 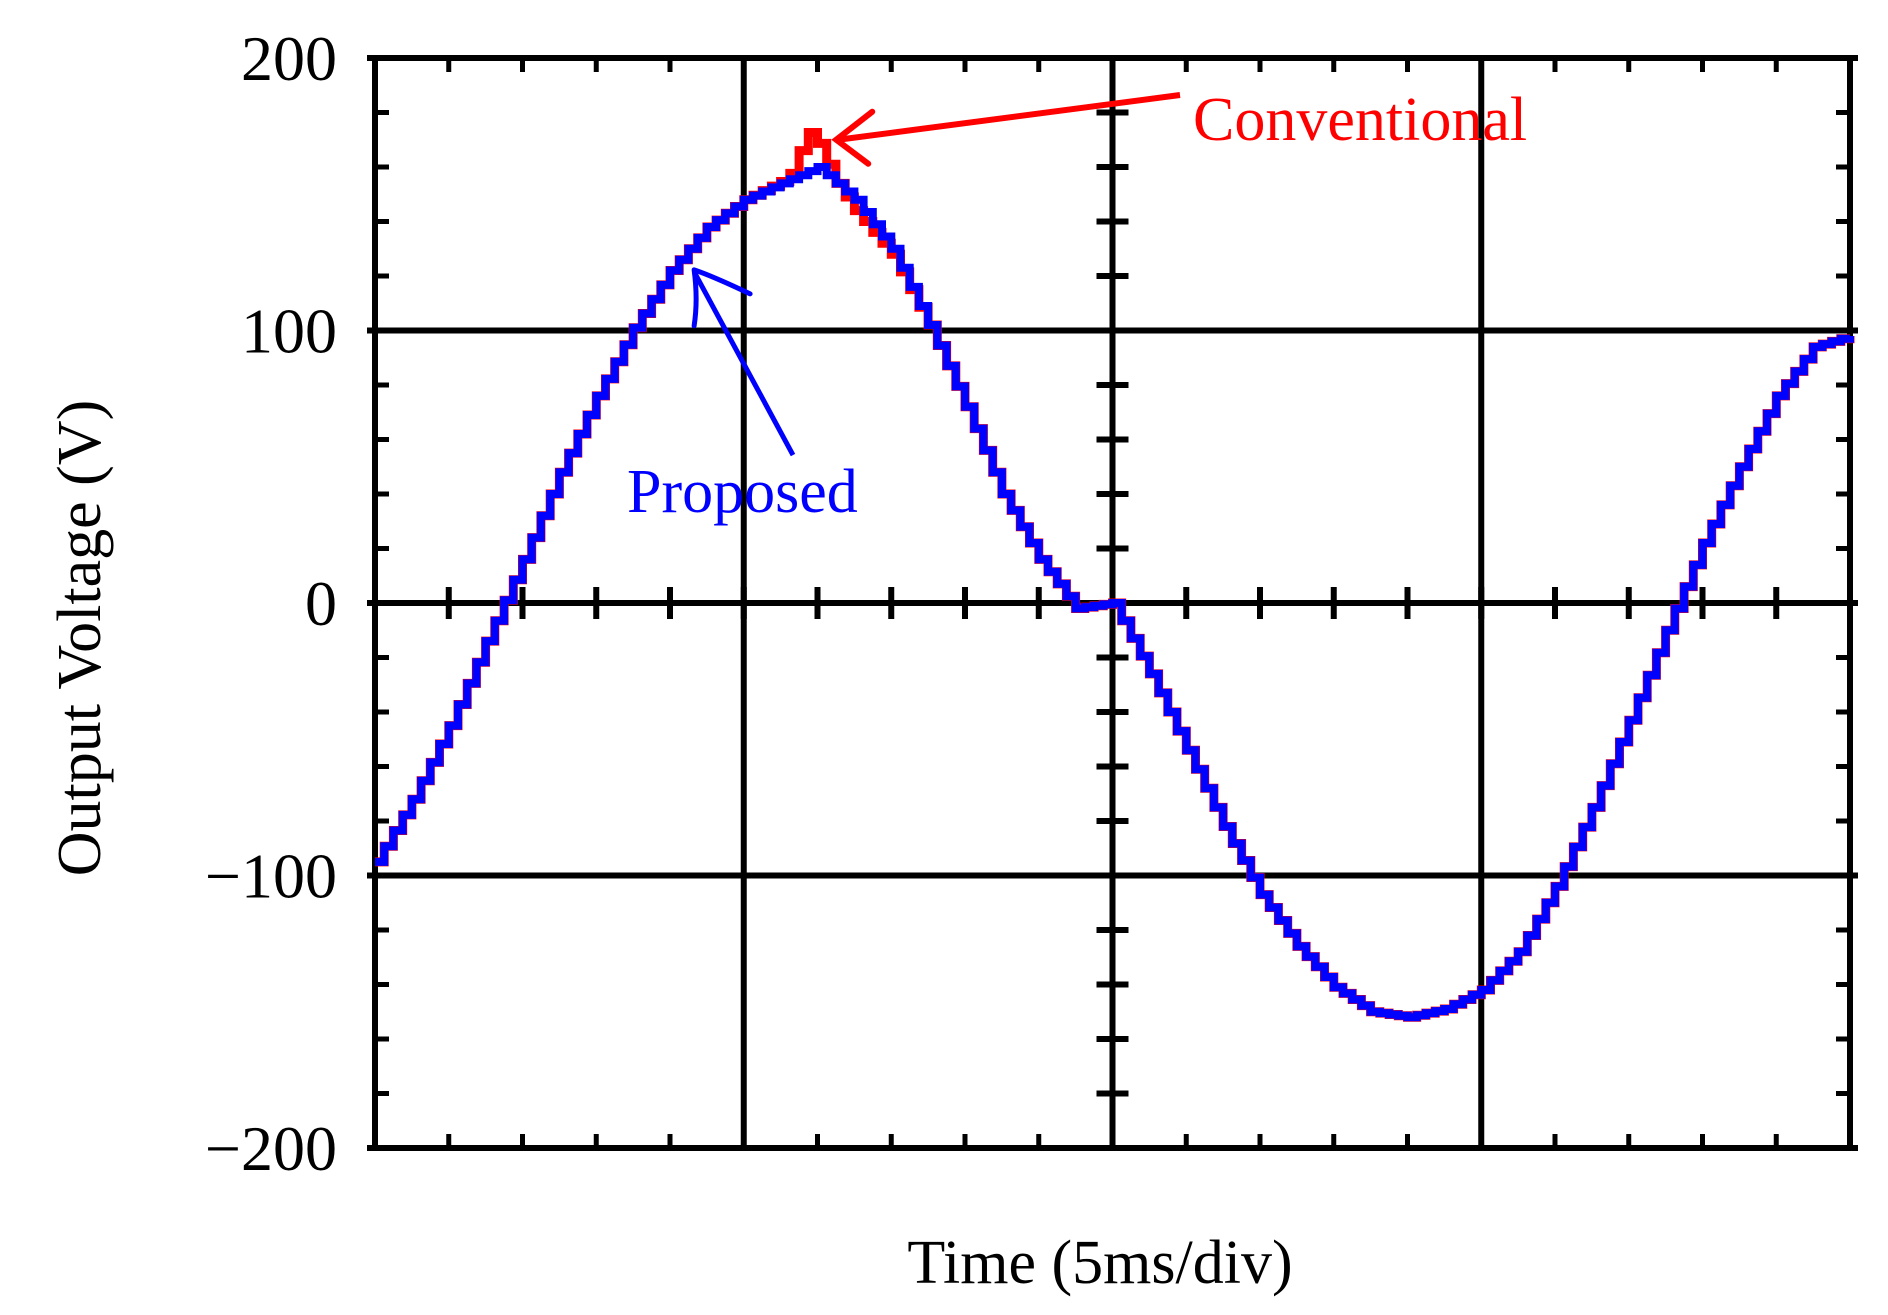 I want to click on y-tick-label: −200, so click(x=271, y=1148).